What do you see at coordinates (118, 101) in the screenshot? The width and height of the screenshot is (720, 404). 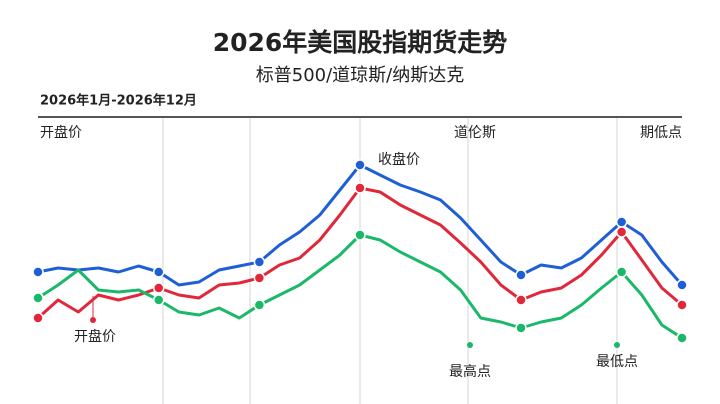 I see `period: 2026年1月-2026年12月` at bounding box center [118, 101].